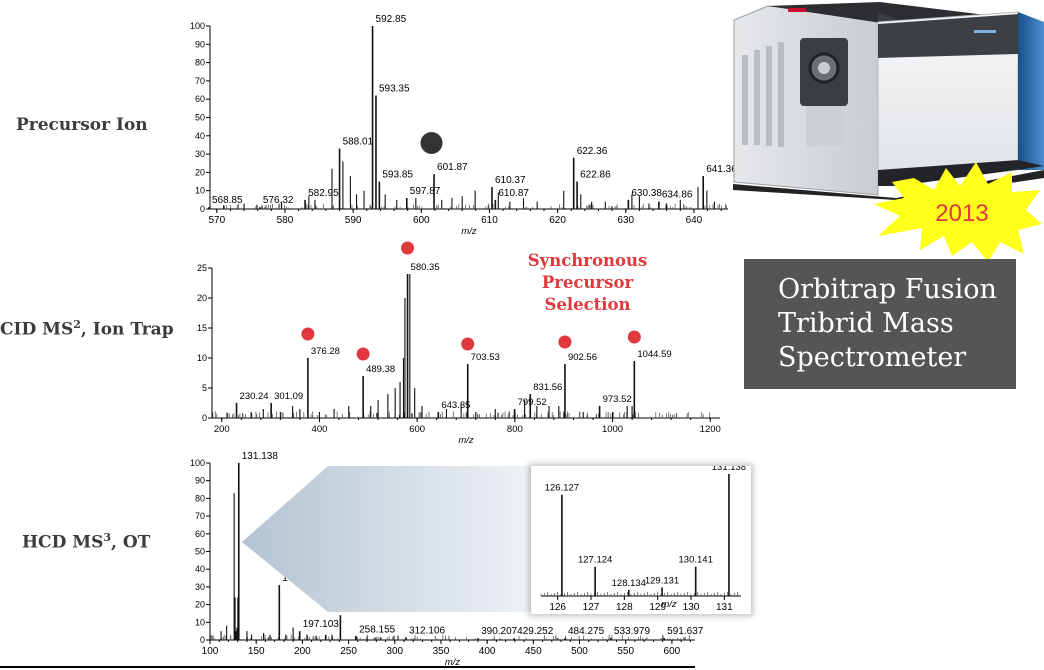 The height and width of the screenshot is (670, 1044). Describe the element at coordinates (691, 607) in the screenshot. I see `x-tick-label: 130` at that location.